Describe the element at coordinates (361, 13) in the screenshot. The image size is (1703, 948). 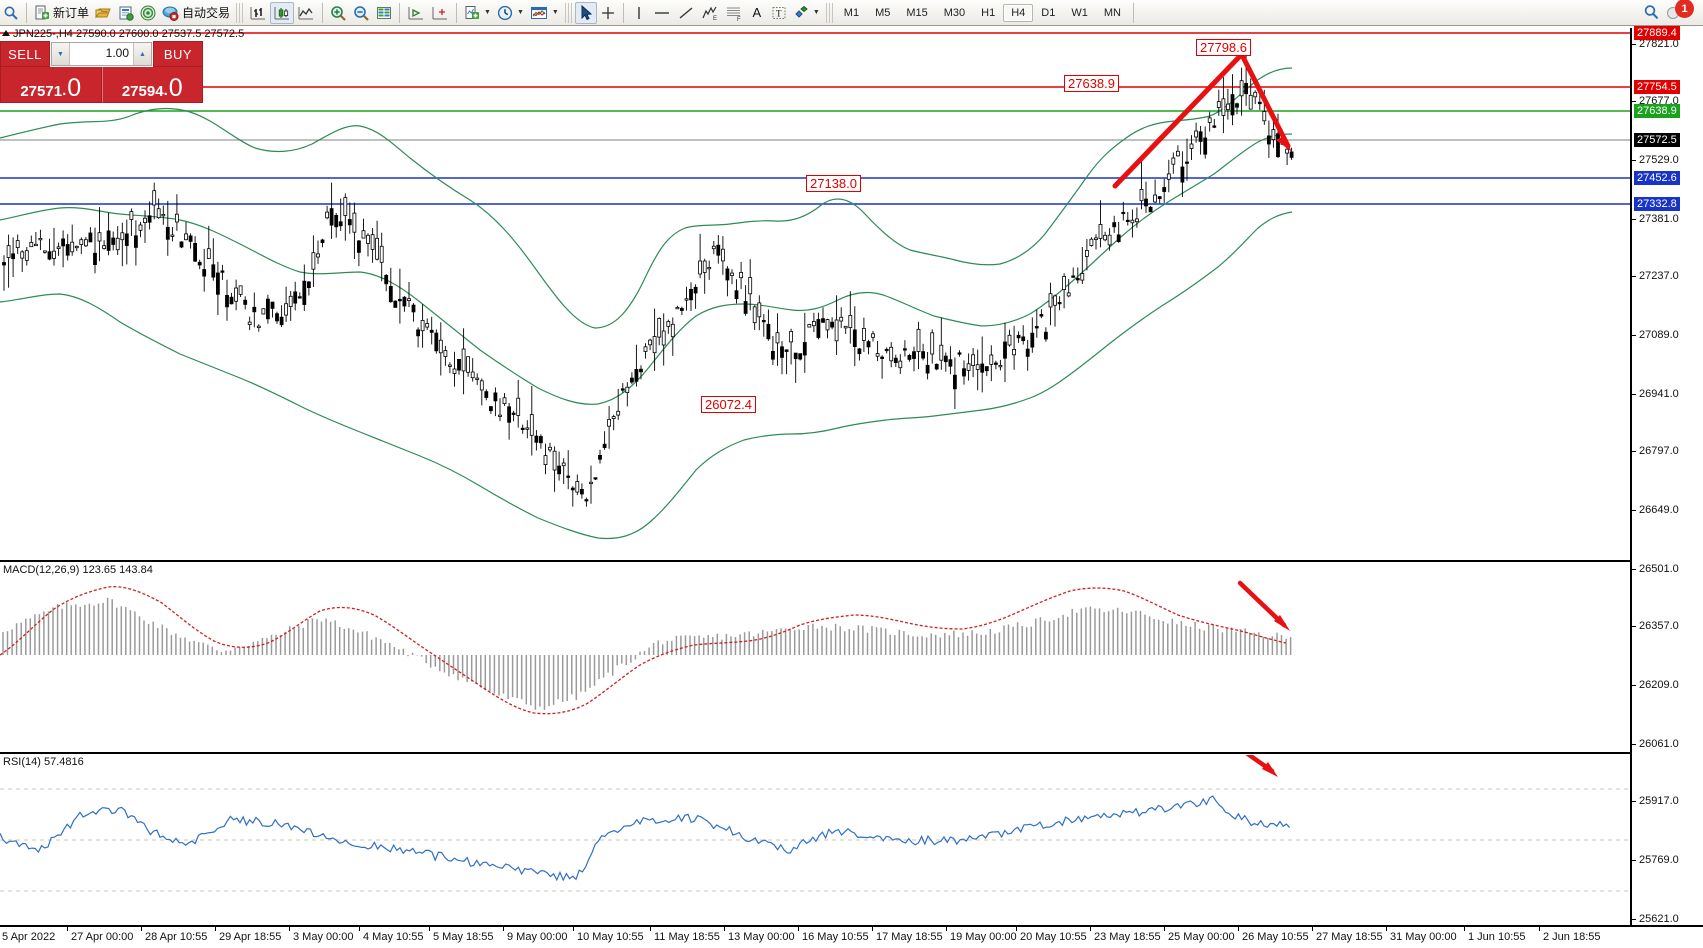
I see `zoom-out-icon` at that location.